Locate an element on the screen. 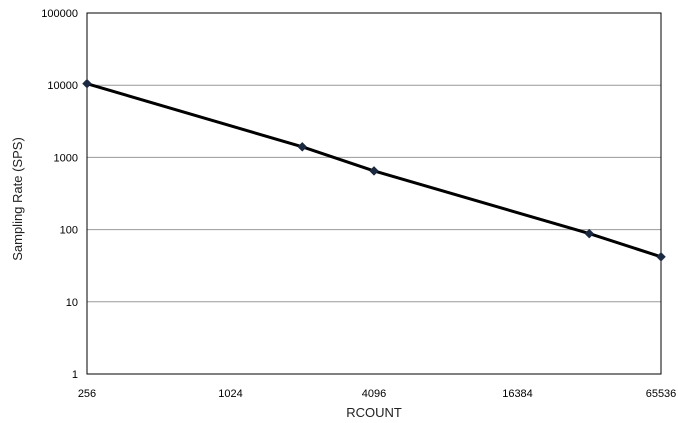  y-axis-ticks: 1 10 100 1000 10000 100000 is located at coordinates (59, 194).